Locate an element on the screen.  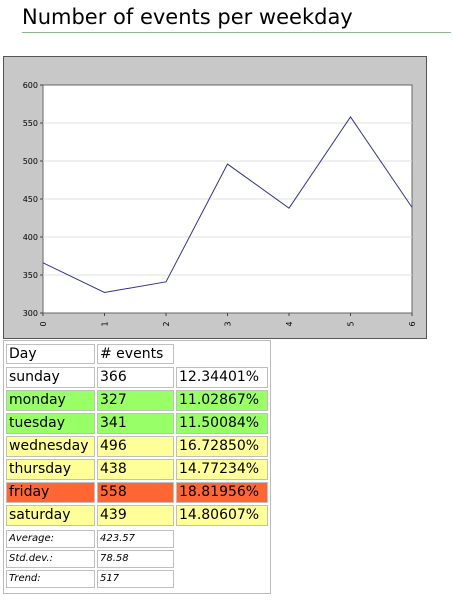
page-title: Number of events per weekday is located at coordinates (187, 17).